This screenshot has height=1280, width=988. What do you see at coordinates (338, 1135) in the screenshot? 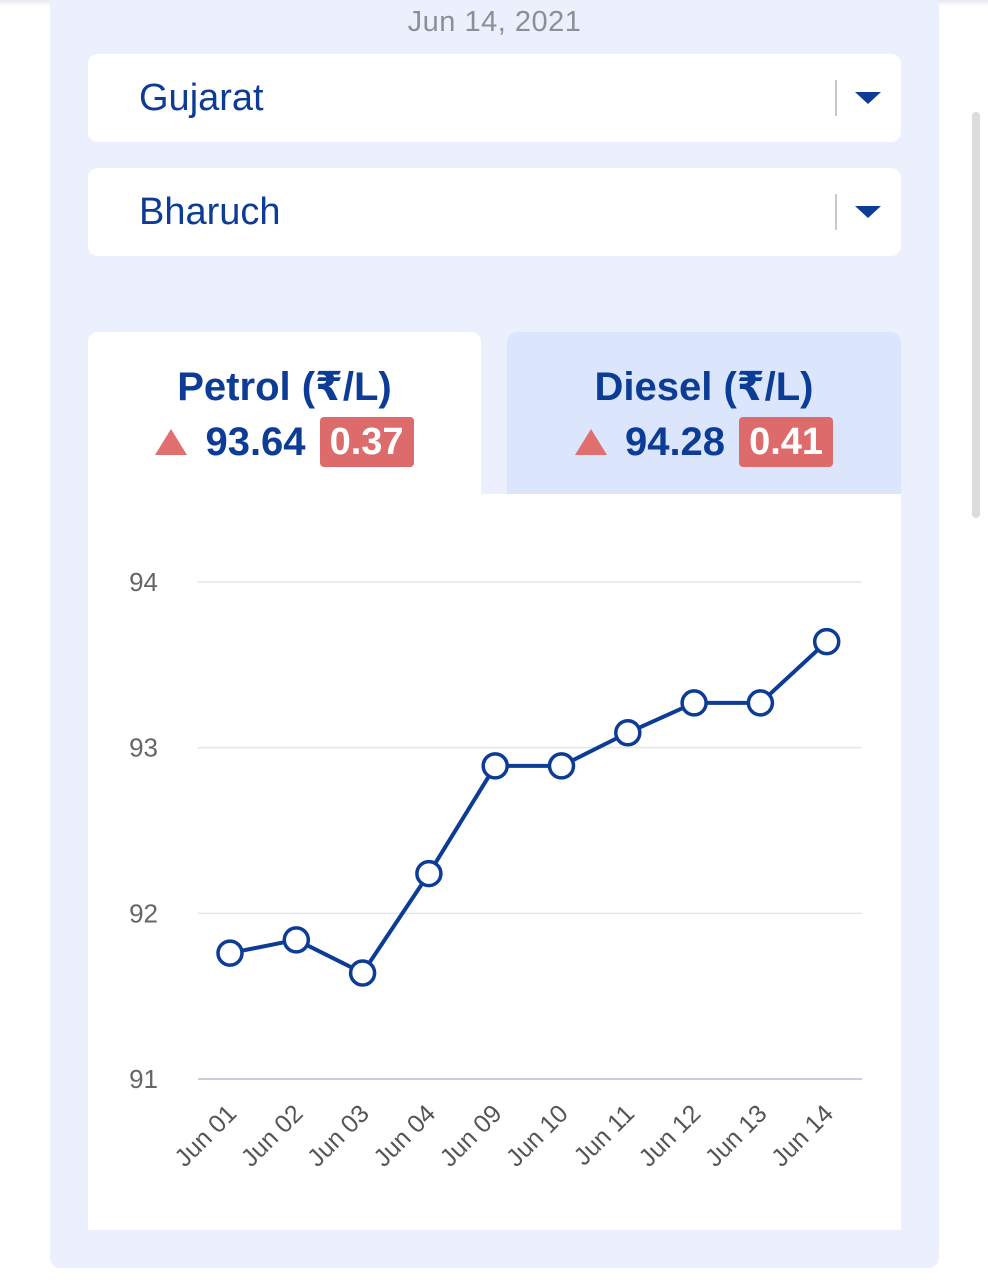
I see `x-tick-label: Jun 03` at bounding box center [338, 1135].